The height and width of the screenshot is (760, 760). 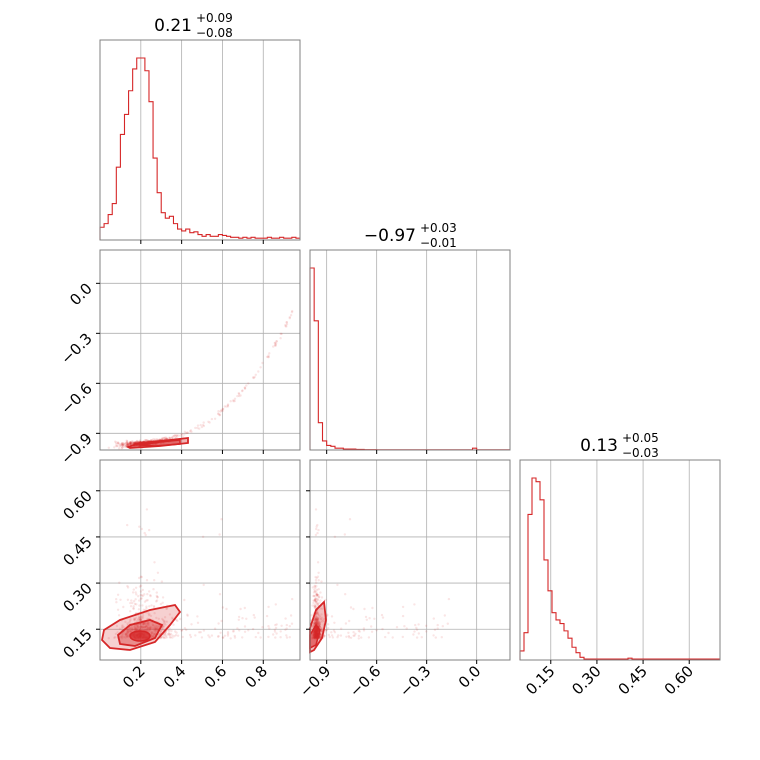 I want to click on panel-frame, so click(x=200, y=350).